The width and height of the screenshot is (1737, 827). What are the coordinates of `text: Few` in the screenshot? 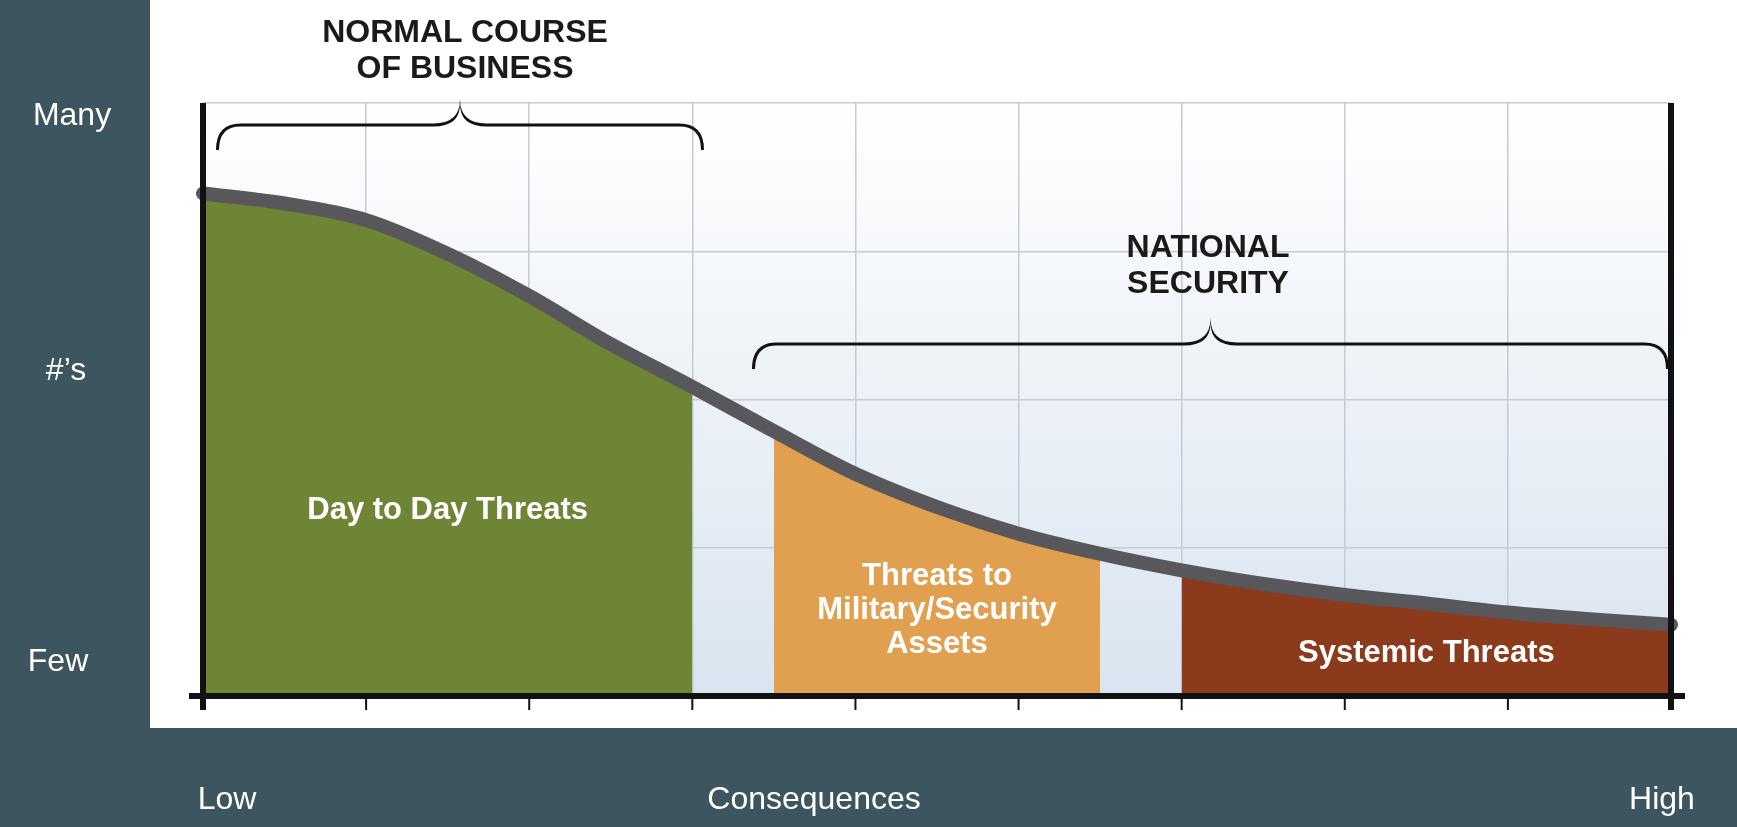 It's located at (58, 659).